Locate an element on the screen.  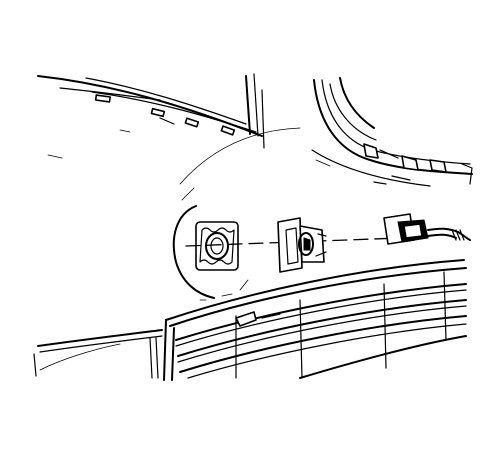
fender-corner is located at coordinates (392, 132).